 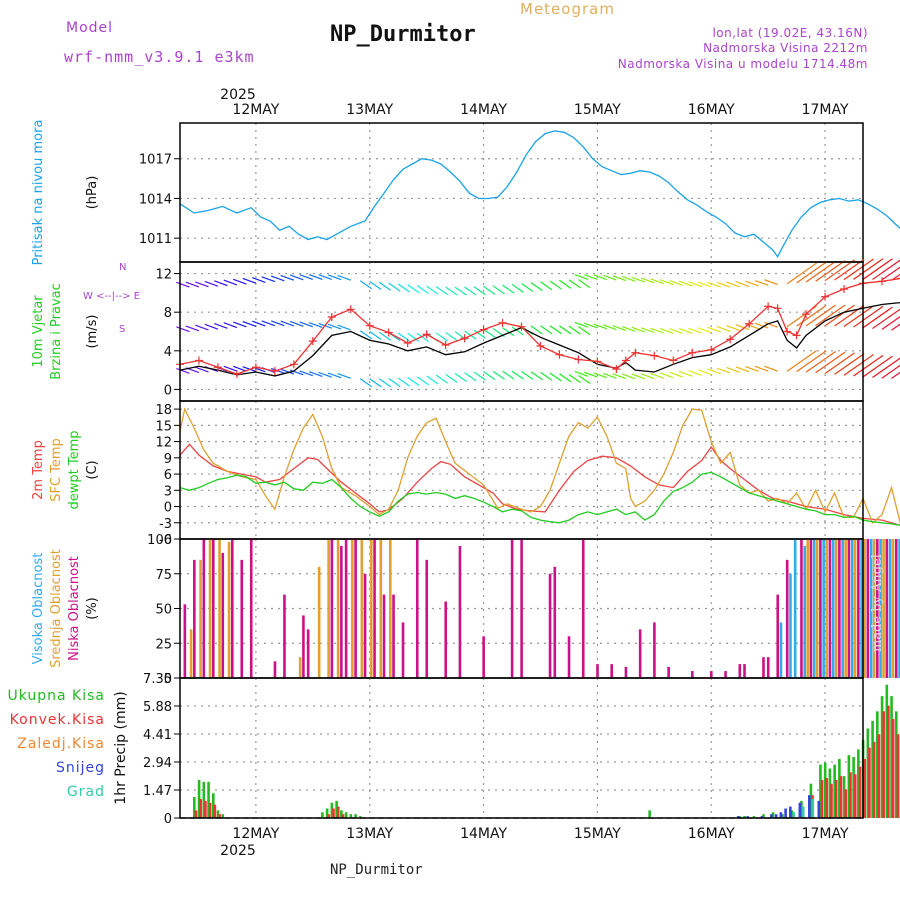 I want to click on y-tick-label: 25, so click(x=163, y=644).